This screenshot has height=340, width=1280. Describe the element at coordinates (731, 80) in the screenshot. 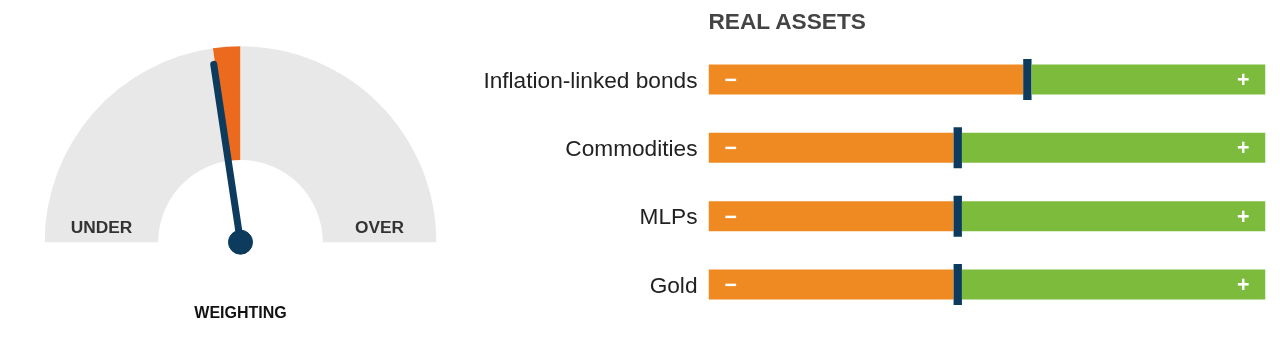

I see `annotation: −` at that location.